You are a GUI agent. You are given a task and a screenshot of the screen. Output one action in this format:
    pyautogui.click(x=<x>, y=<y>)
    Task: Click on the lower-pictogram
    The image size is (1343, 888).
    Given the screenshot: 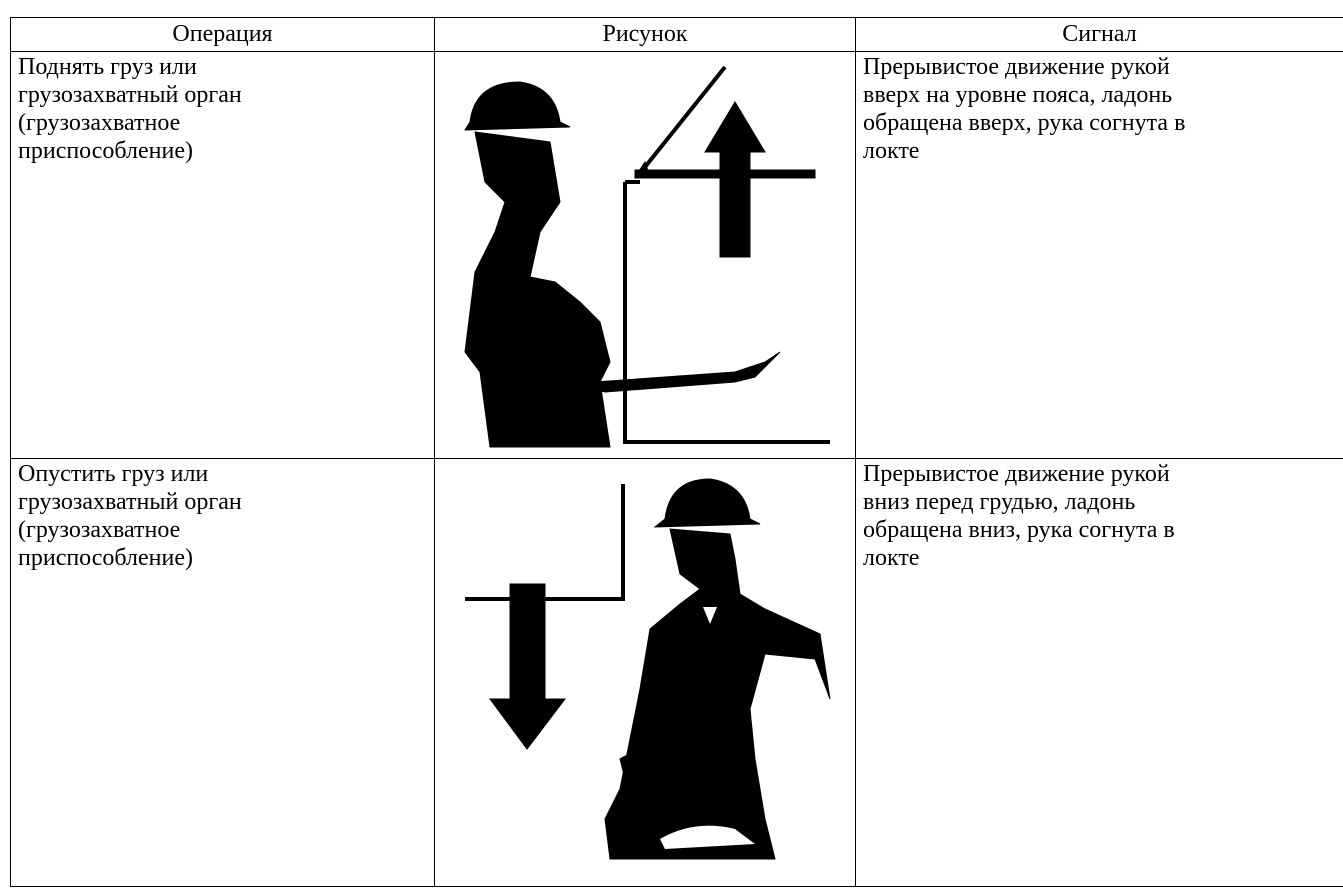 What is the action you would take?
    pyautogui.click(x=648, y=669)
    